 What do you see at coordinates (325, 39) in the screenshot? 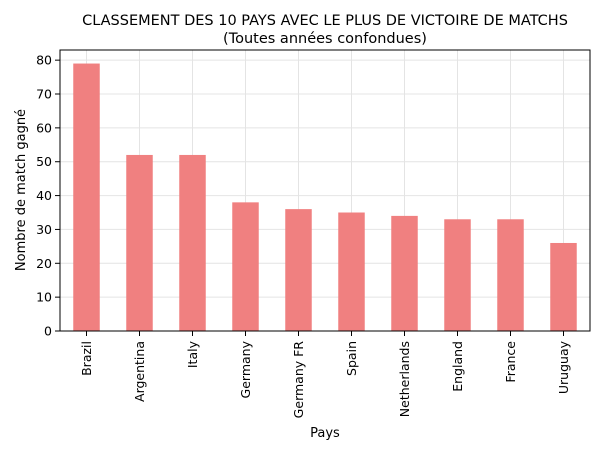
I see `chart-subtitle: (Toutes années confondues)` at bounding box center [325, 39].